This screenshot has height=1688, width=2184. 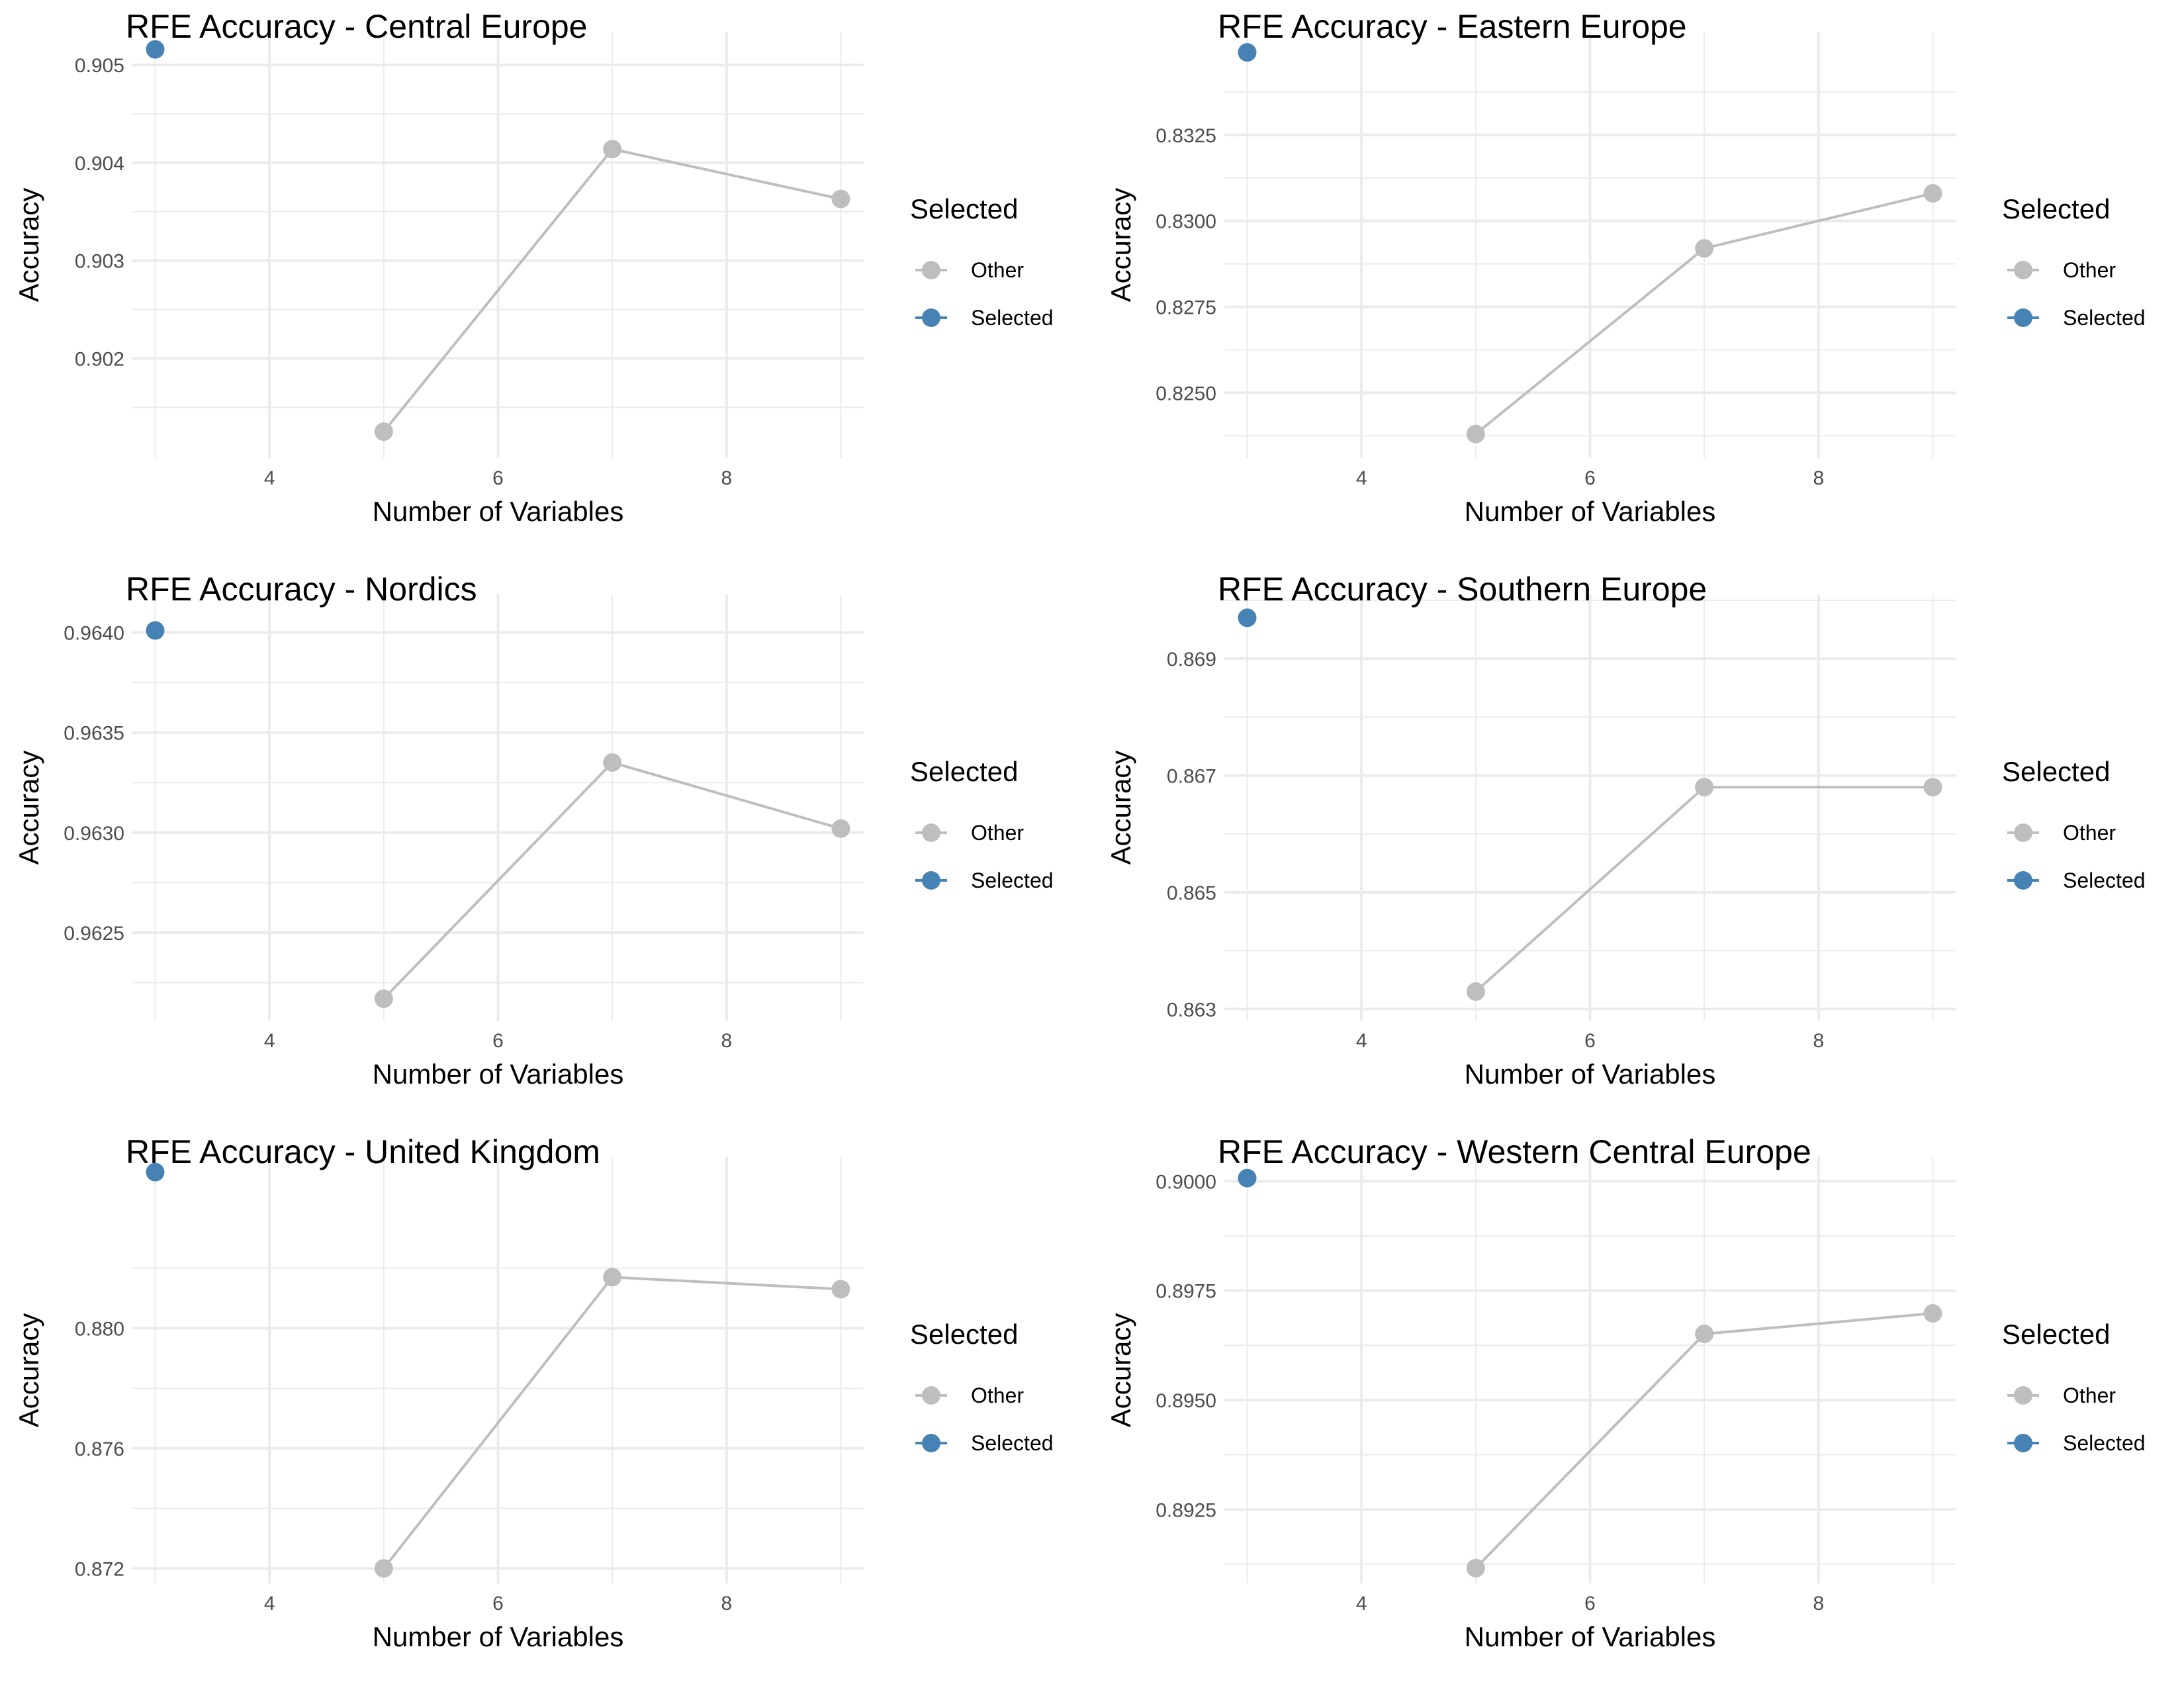 What do you see at coordinates (100, 262) in the screenshot?
I see `y-tick-label: 0.903` at bounding box center [100, 262].